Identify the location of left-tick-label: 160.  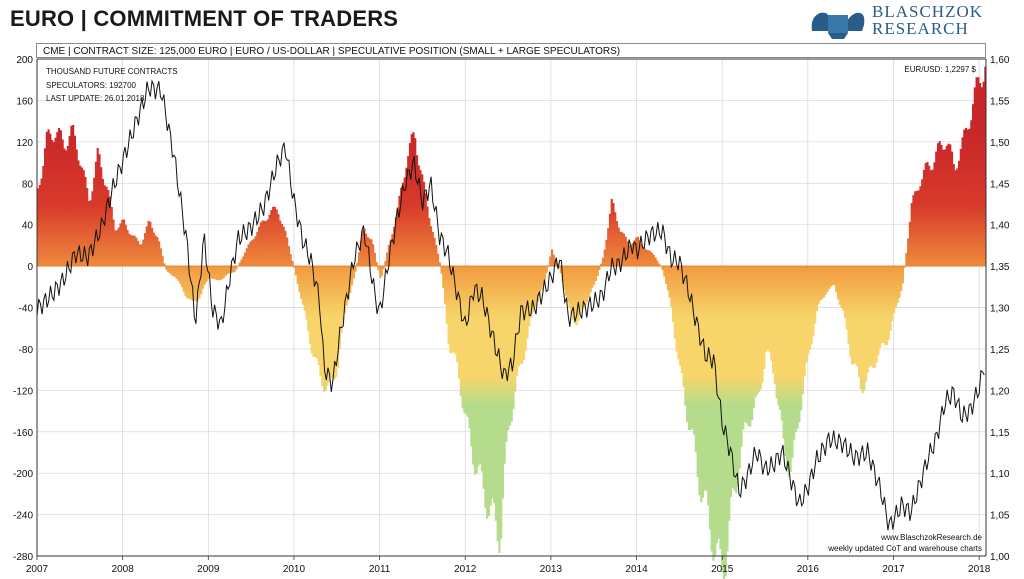
(24, 101).